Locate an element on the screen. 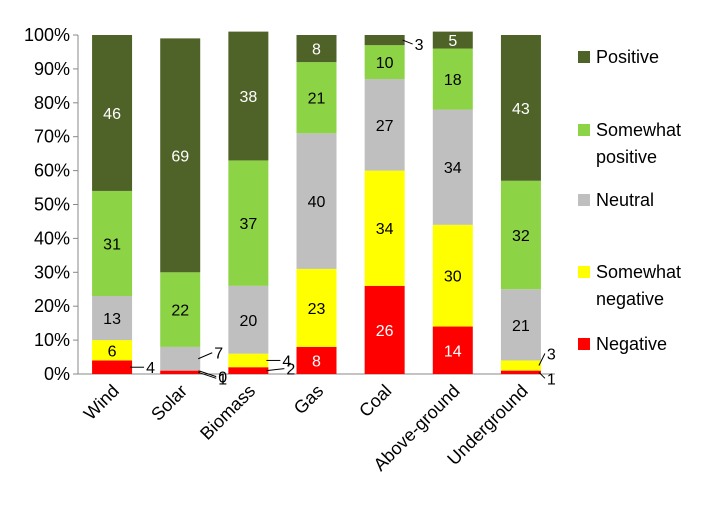  data-label: 37 is located at coordinates (248, 224).